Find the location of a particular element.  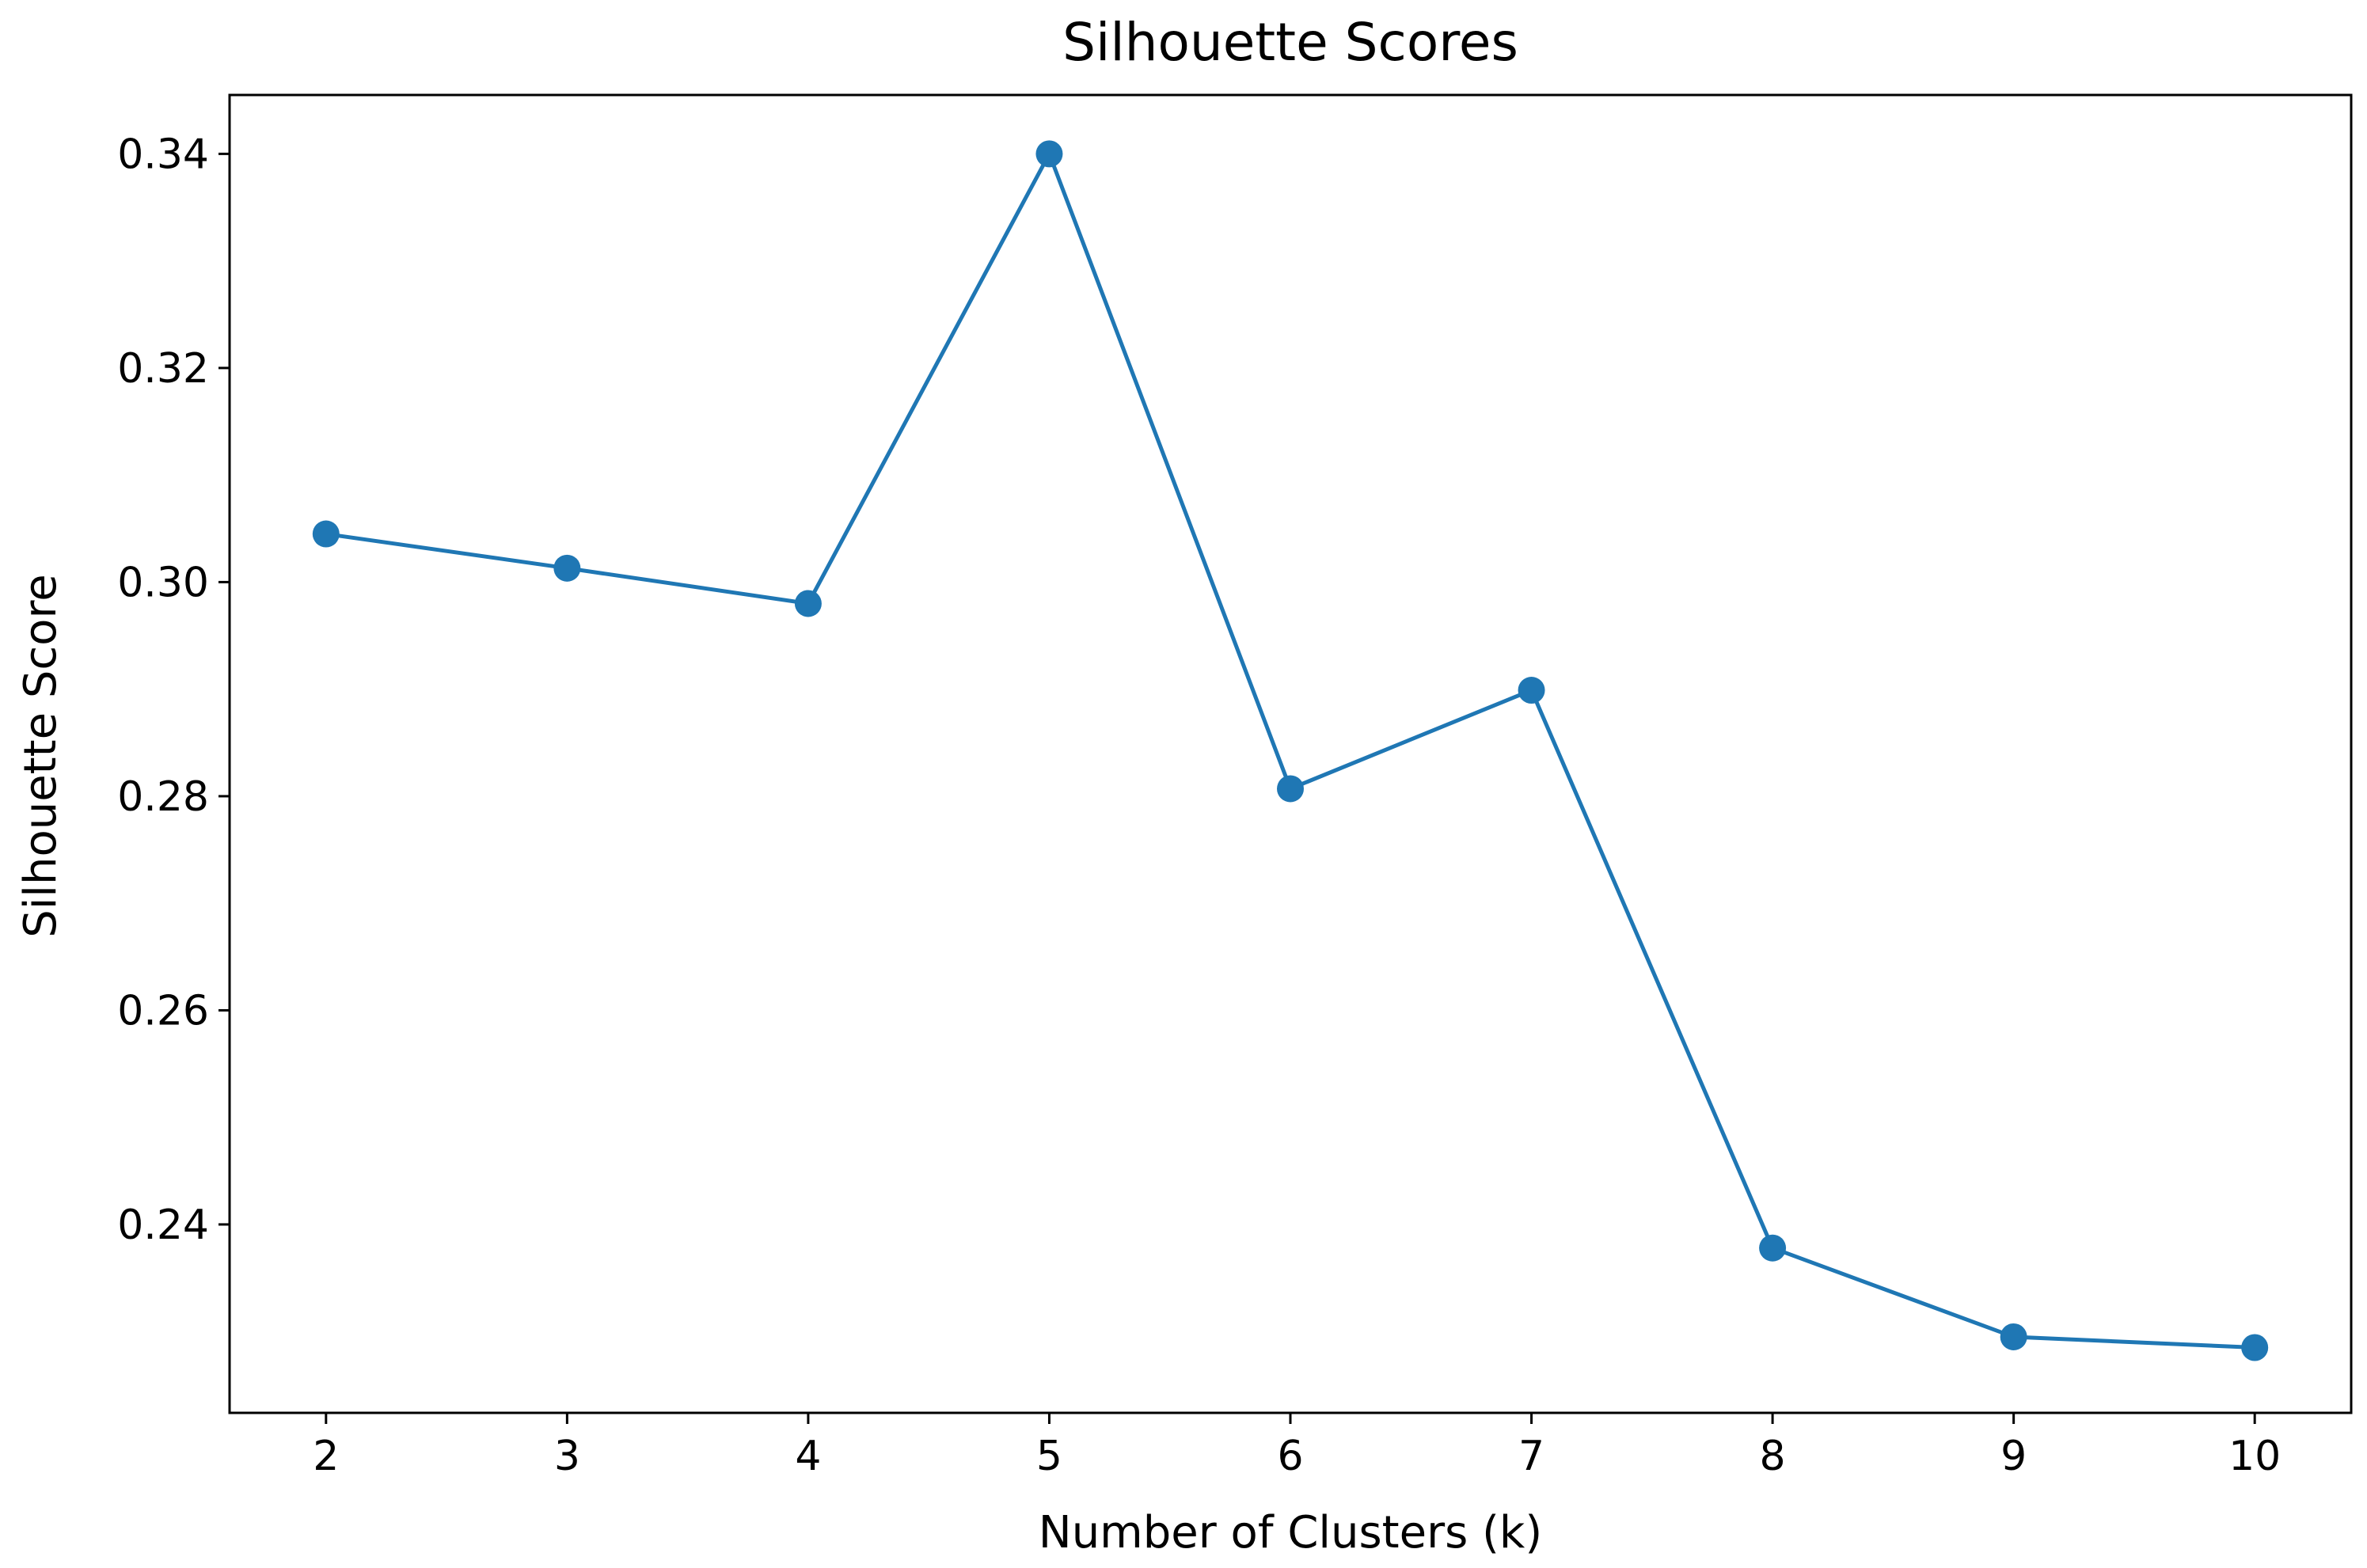

y-tick-label: 0.32 is located at coordinates (163, 369).